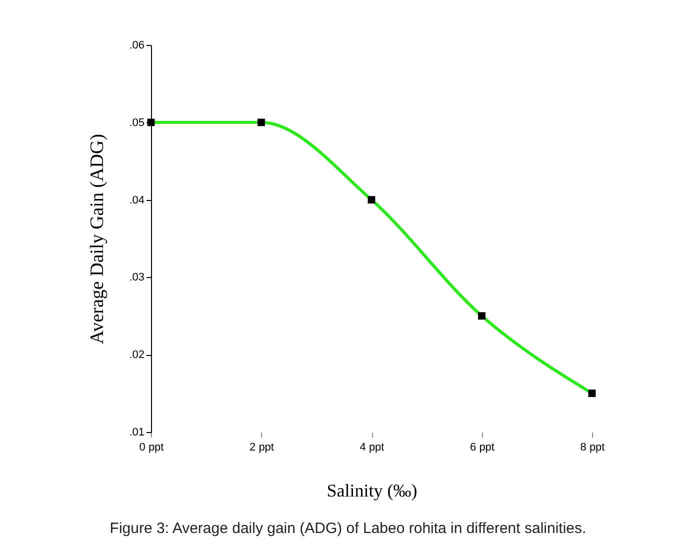  I want to click on x-tick-label: 6 ppt, so click(482, 448).